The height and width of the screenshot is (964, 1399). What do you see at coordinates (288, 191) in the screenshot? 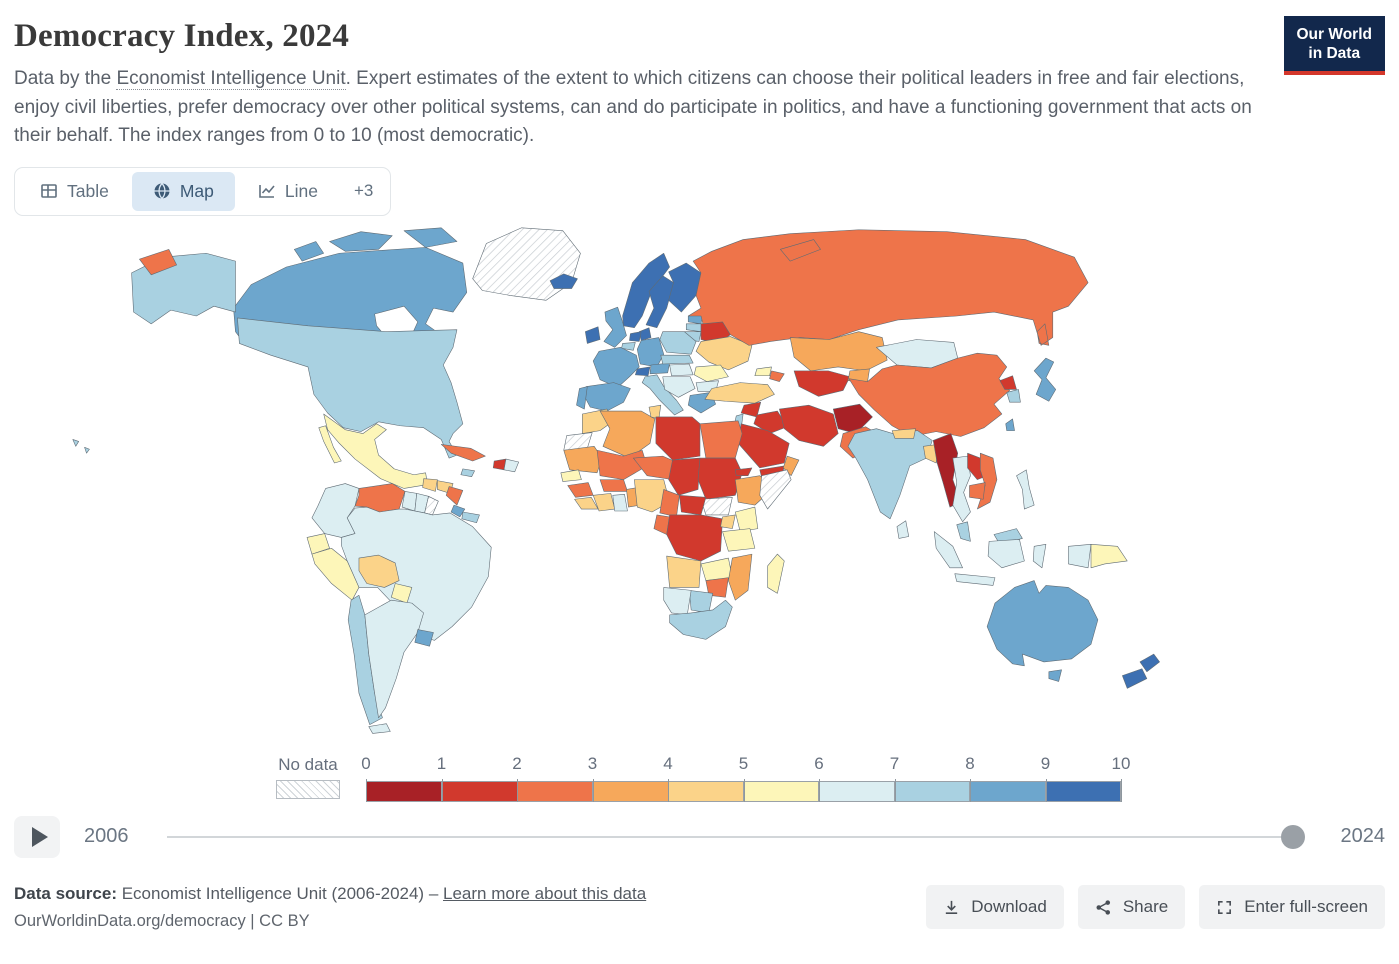
I see `tab-line: Line` at bounding box center [288, 191].